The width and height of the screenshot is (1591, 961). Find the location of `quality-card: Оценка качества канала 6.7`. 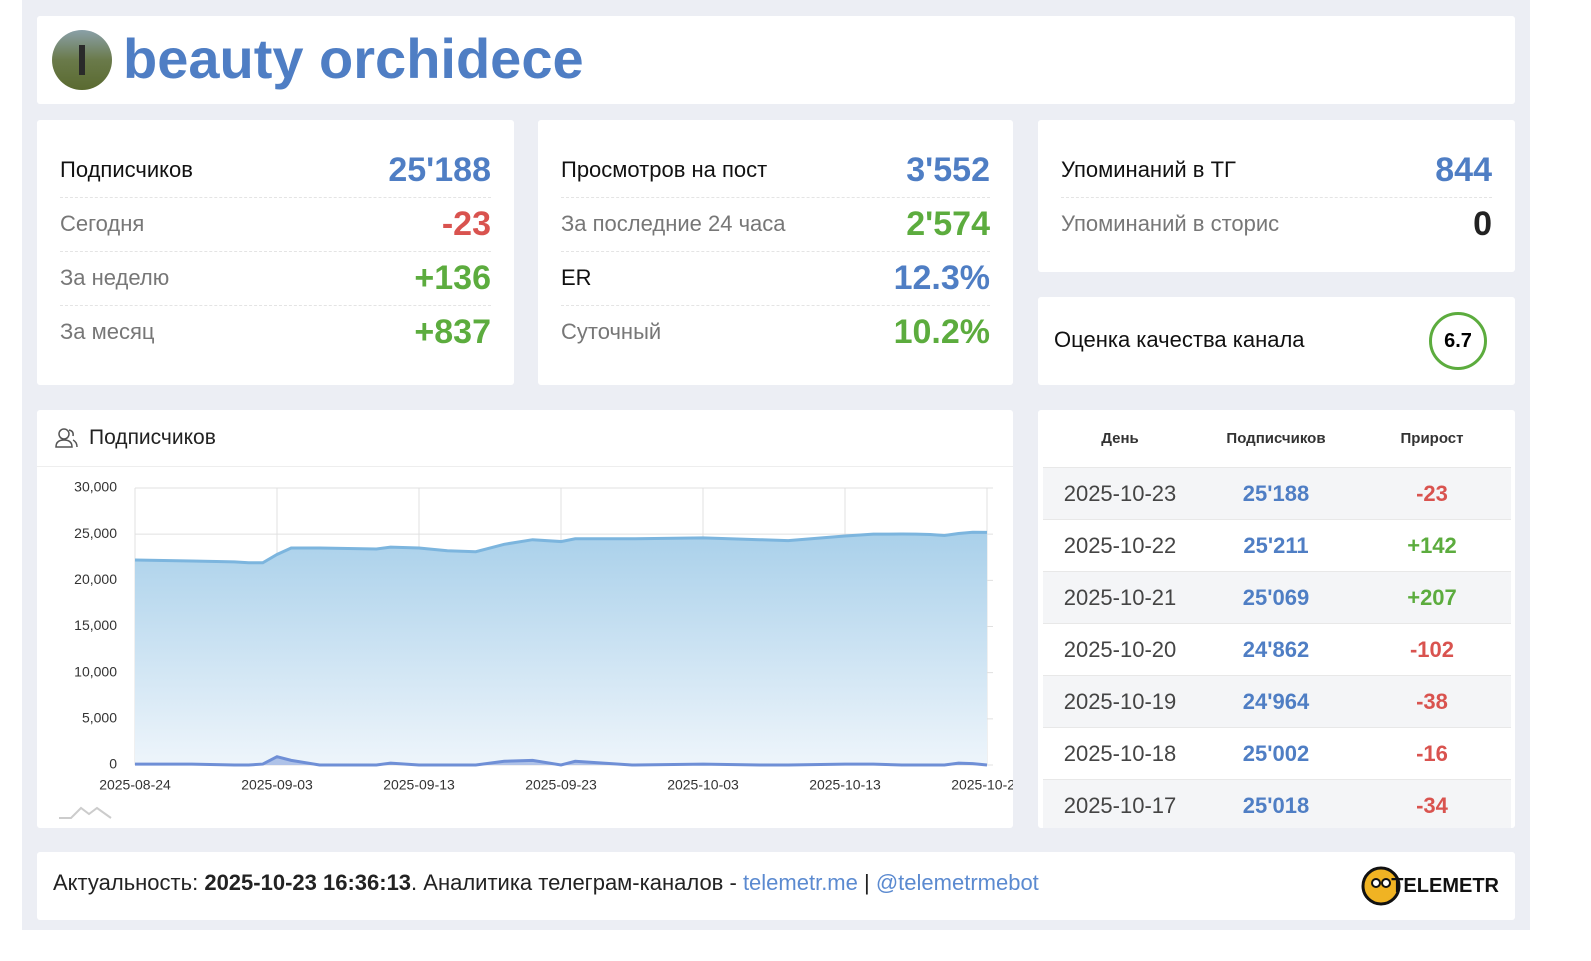

quality-card: Оценка качества канала 6.7 is located at coordinates (1276, 341).